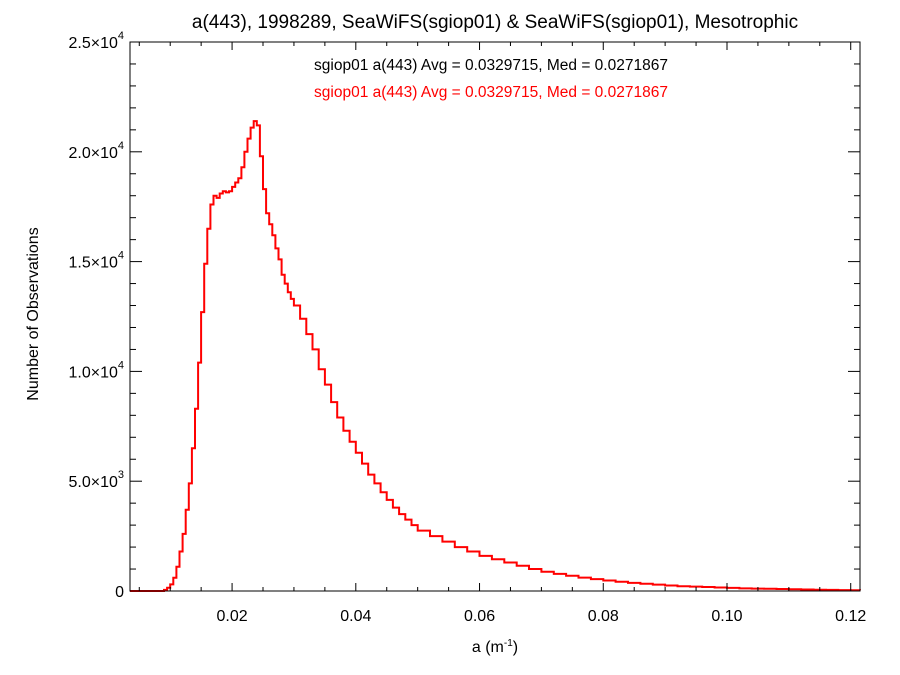 The image size is (900, 675). I want to click on x-tick-label: 0.10, so click(726, 616).